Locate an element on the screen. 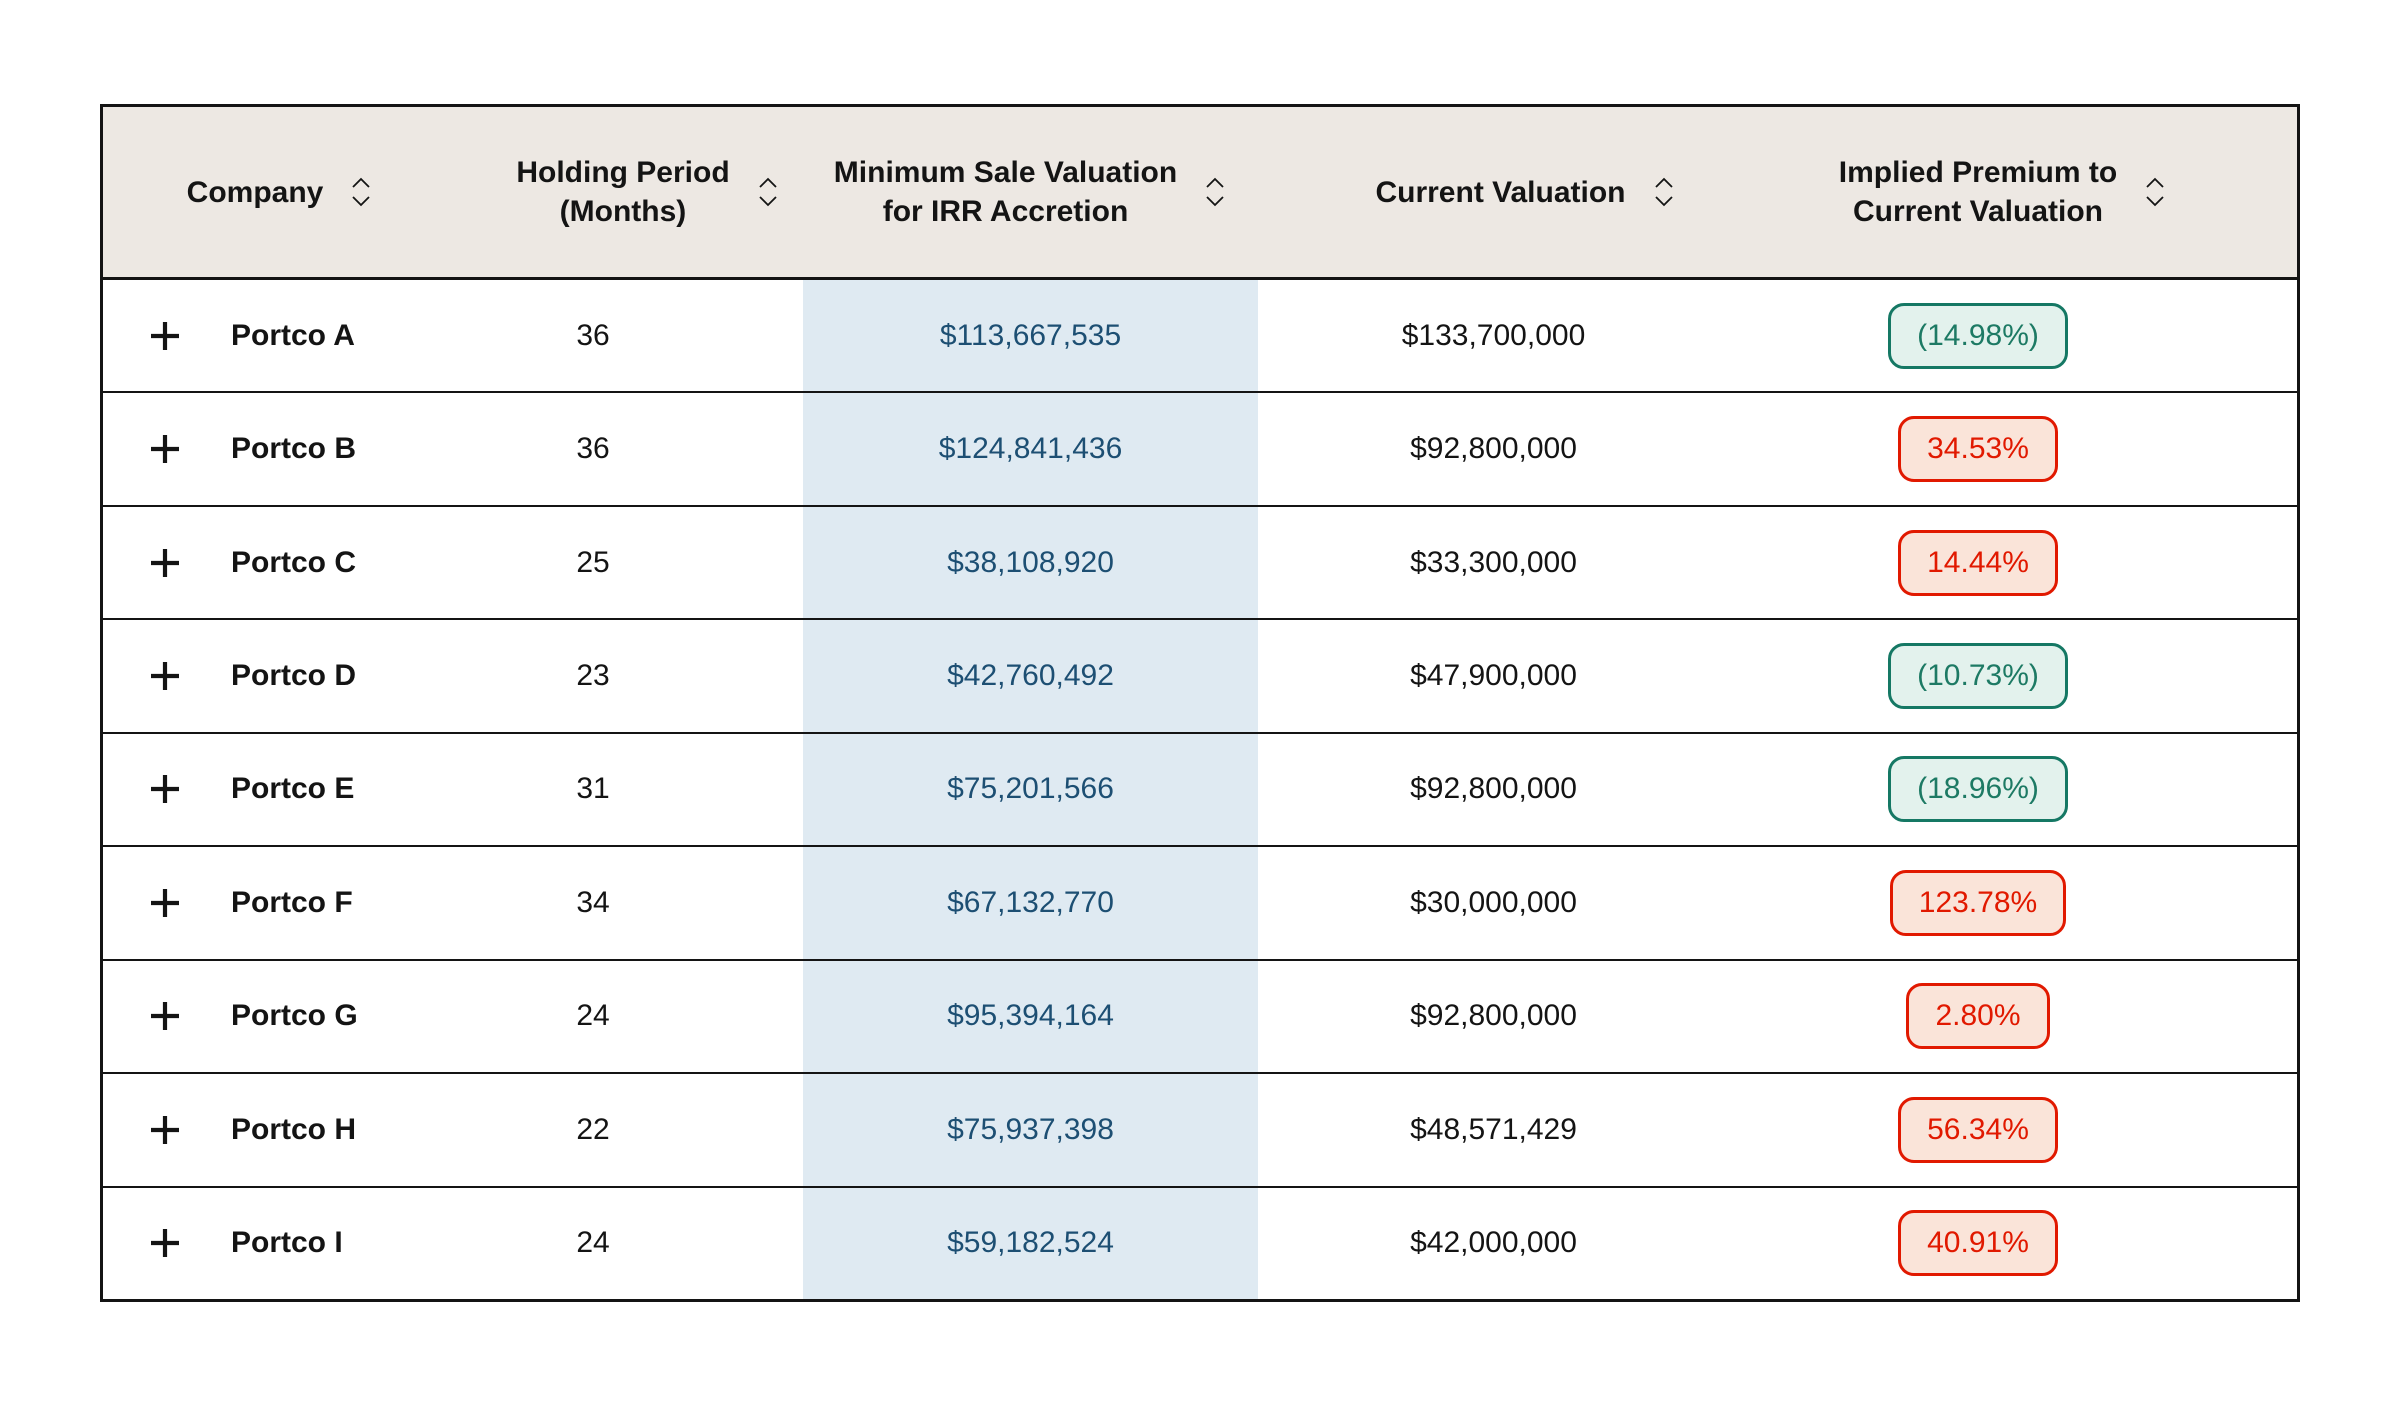 This screenshot has width=2400, height=1406. current-valuation-value: $42,000,000 is located at coordinates (1493, 1243).